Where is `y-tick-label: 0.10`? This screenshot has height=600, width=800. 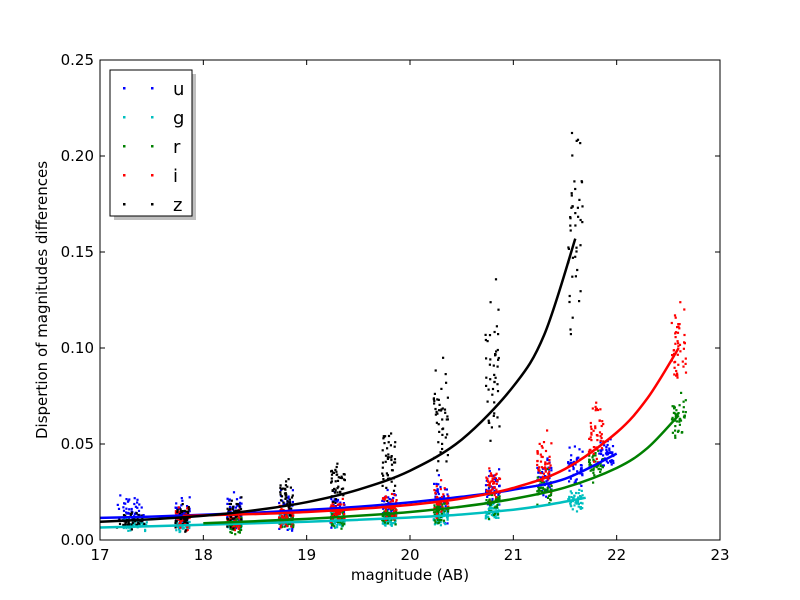
y-tick-label: 0.10 is located at coordinates (77, 348).